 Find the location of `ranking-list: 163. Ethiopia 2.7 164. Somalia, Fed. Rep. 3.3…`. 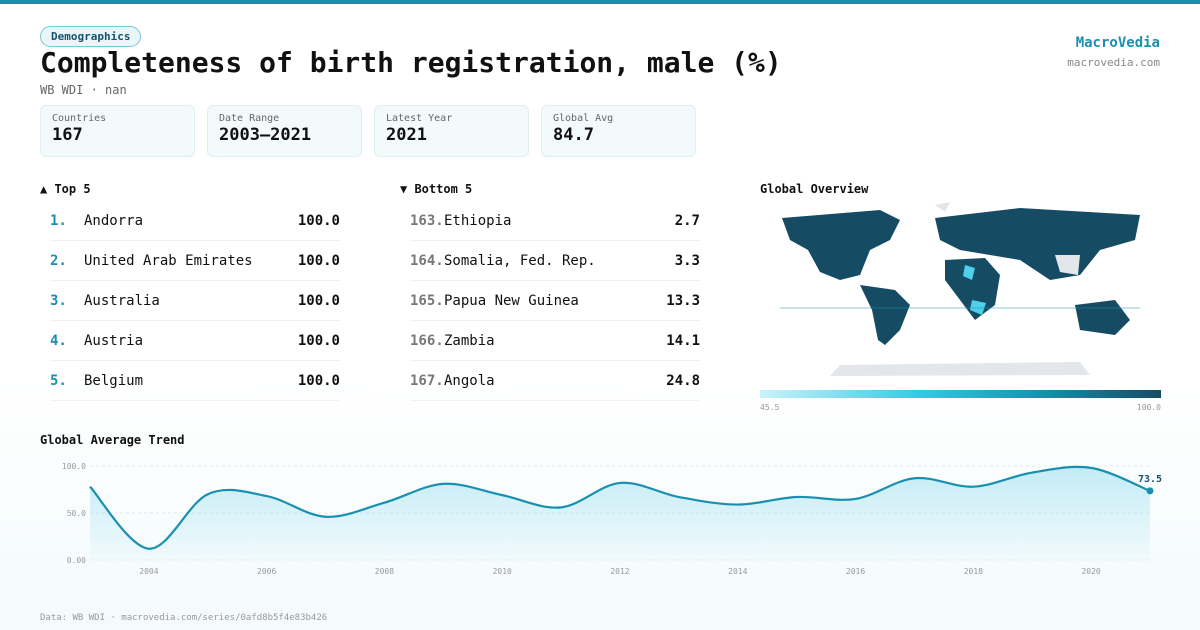

ranking-list: 163. Ethiopia 2.7 164. Somalia, Fed. Rep. 3.3… is located at coordinates (555, 301).